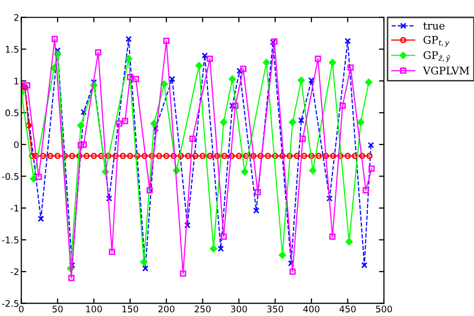 The image size is (474, 316). I want to click on y-tick-label: 0, so click(16, 144).